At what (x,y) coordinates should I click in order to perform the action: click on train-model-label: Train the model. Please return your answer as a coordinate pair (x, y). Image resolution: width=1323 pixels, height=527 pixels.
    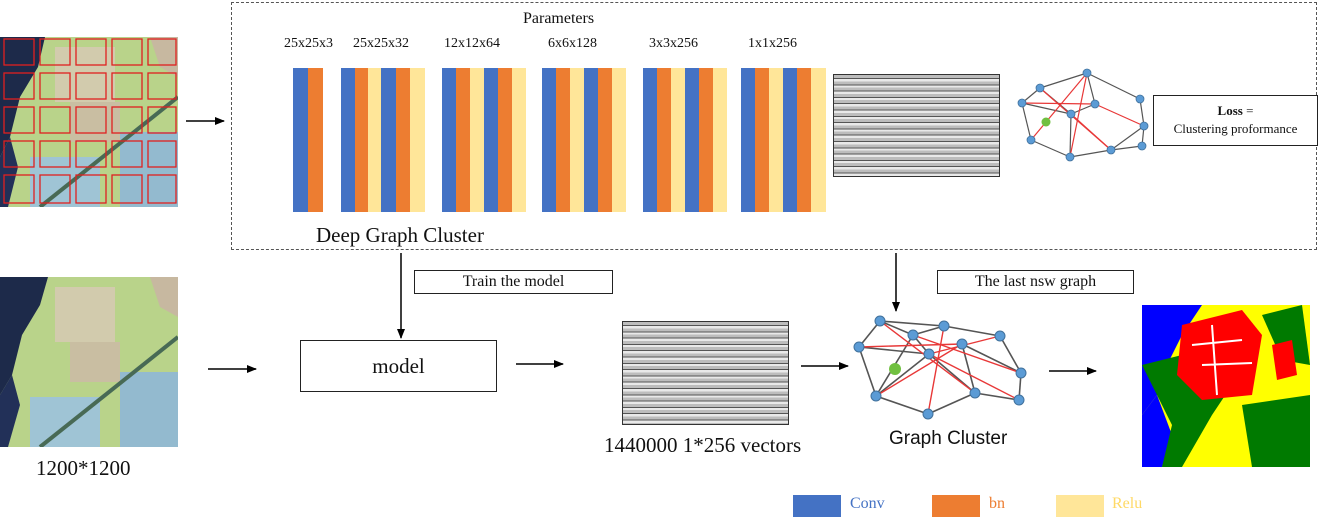
    Looking at the image, I should click on (513, 282).